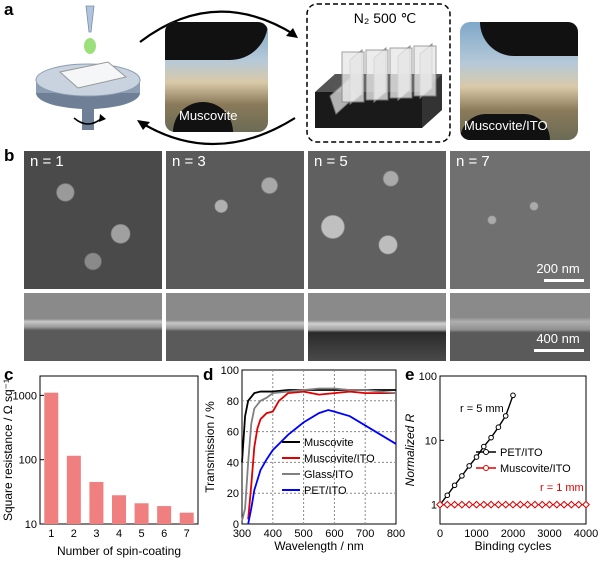  Describe the element at coordinates (520, 327) in the screenshot. I see `cross-section-n7: 400 nm` at that location.